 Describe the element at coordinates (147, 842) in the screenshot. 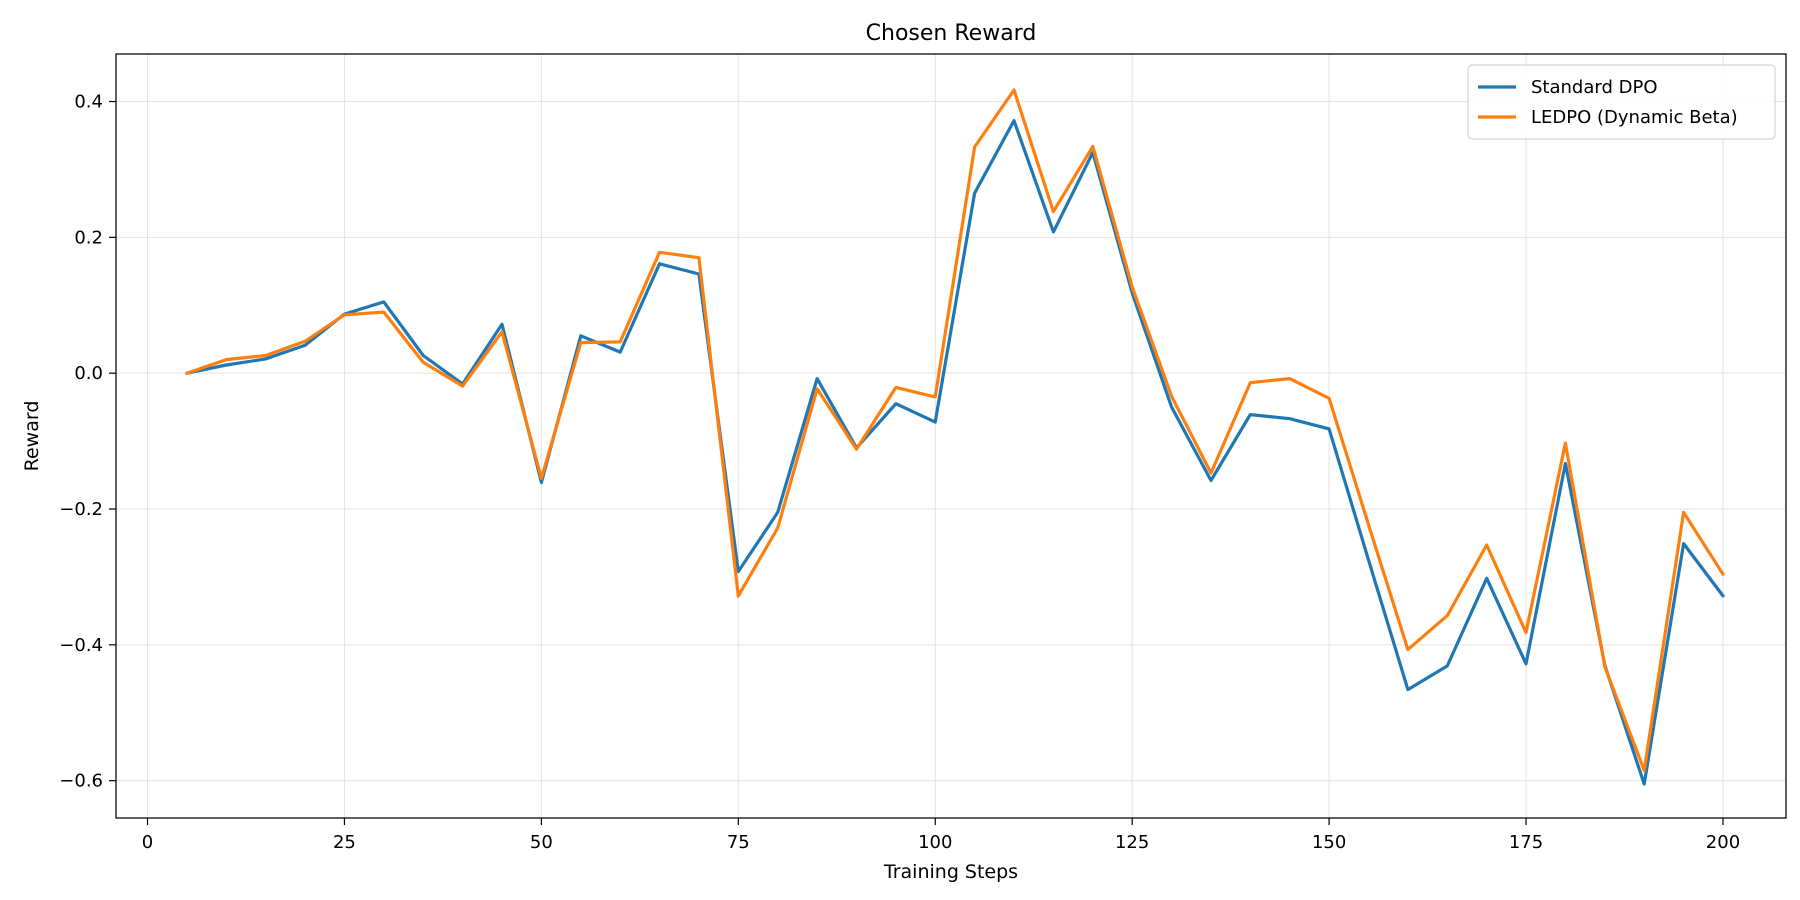

I see `x-tick-label: 0` at that location.